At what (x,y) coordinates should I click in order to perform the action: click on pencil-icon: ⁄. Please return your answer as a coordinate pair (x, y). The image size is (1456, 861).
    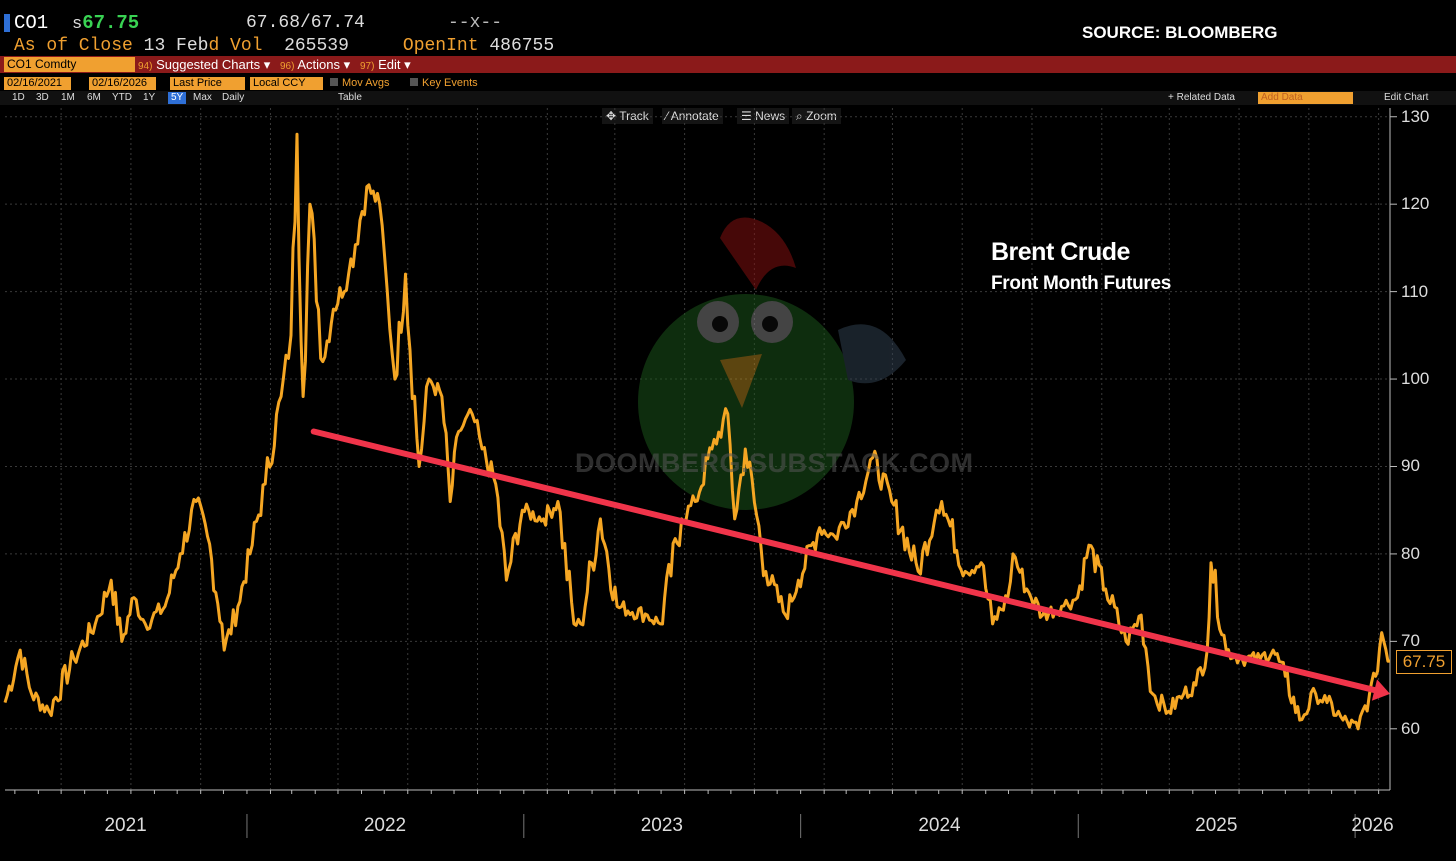
    Looking at the image, I should click on (667, 116).